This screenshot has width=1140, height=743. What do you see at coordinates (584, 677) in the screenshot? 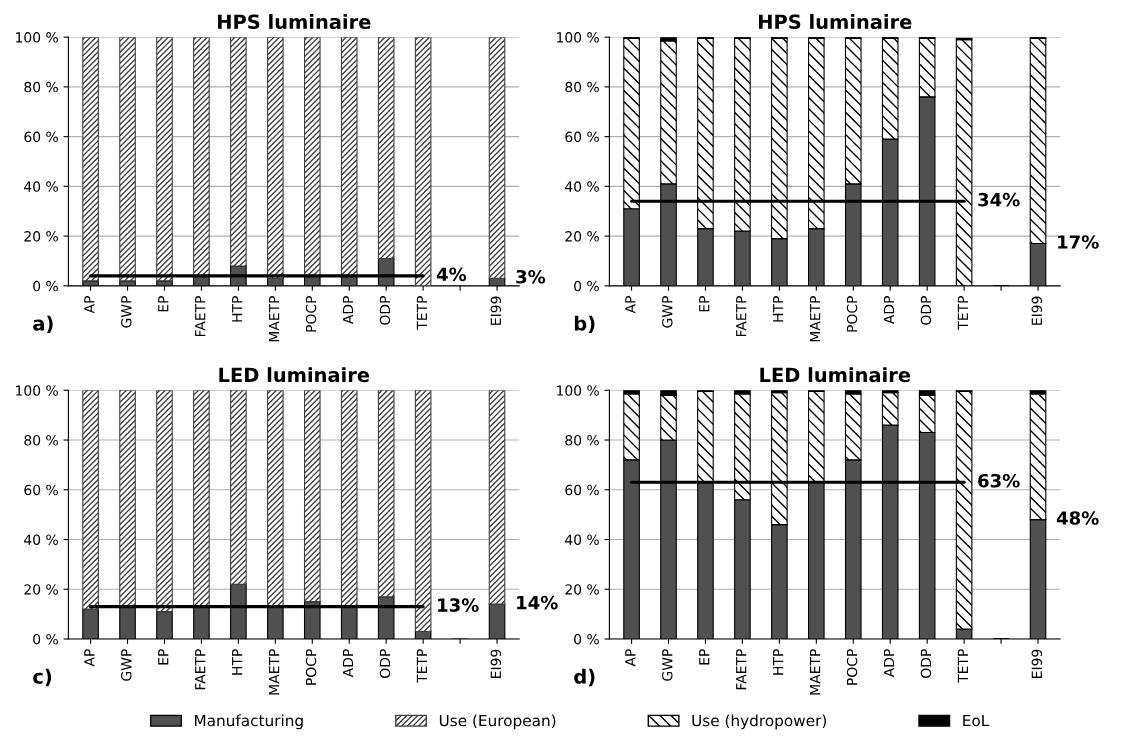
I see `text: d)` at bounding box center [584, 677].